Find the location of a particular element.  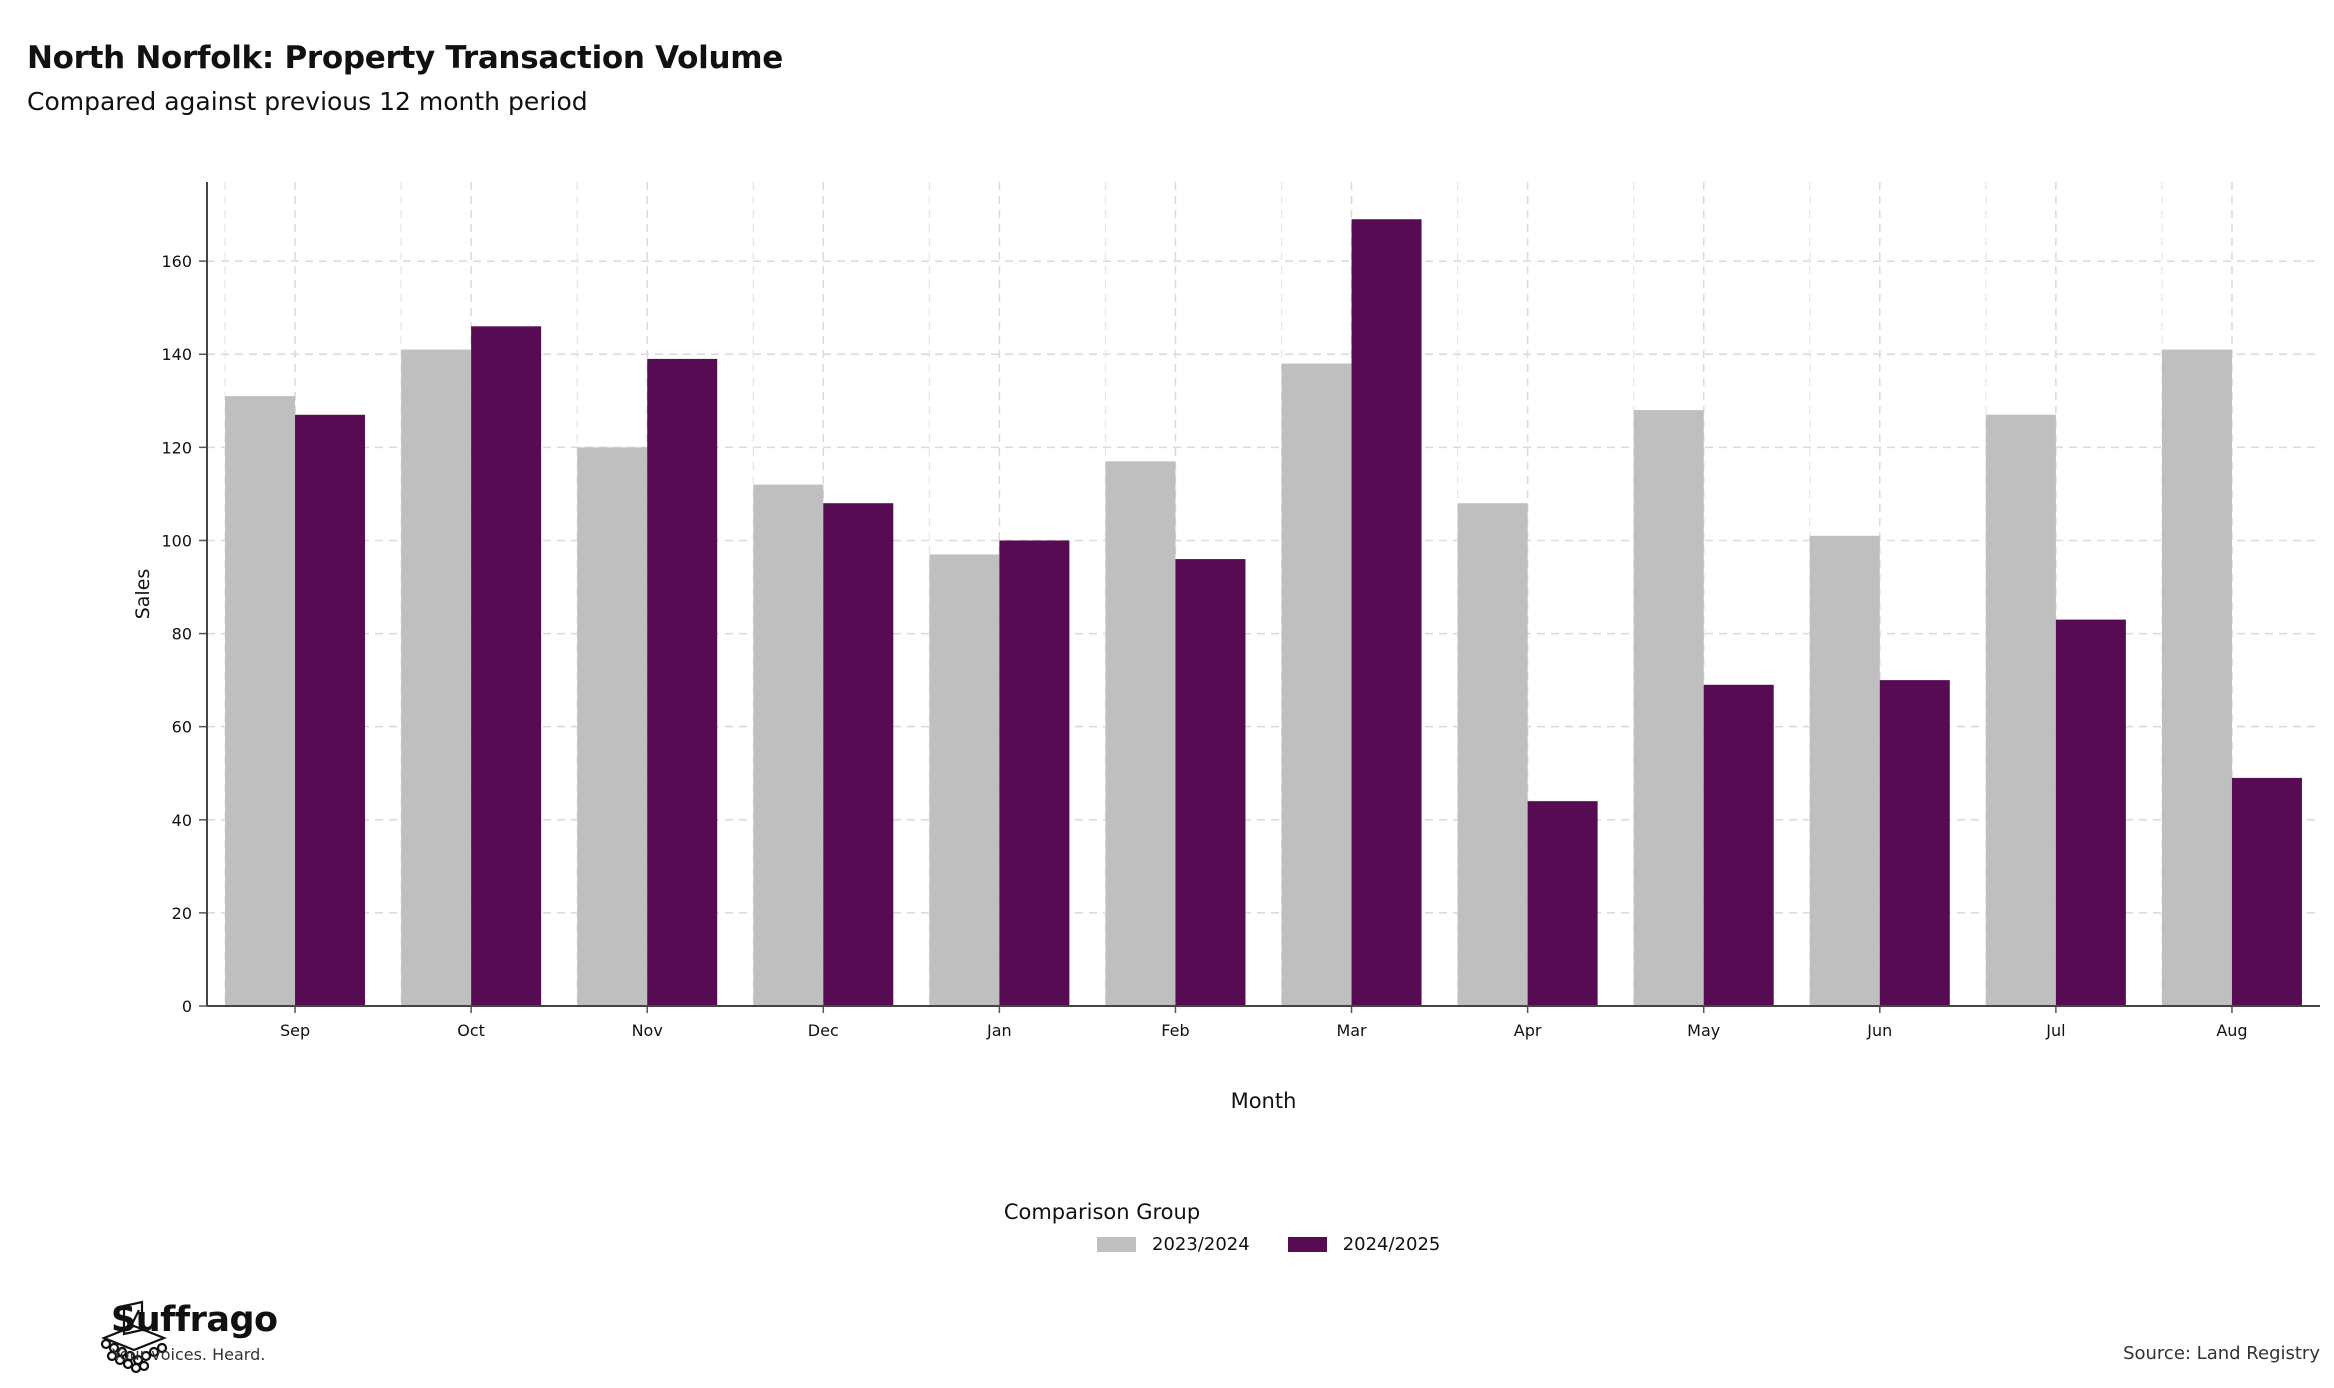

x-tick-label-Nov: Nov is located at coordinates (647, 1030).